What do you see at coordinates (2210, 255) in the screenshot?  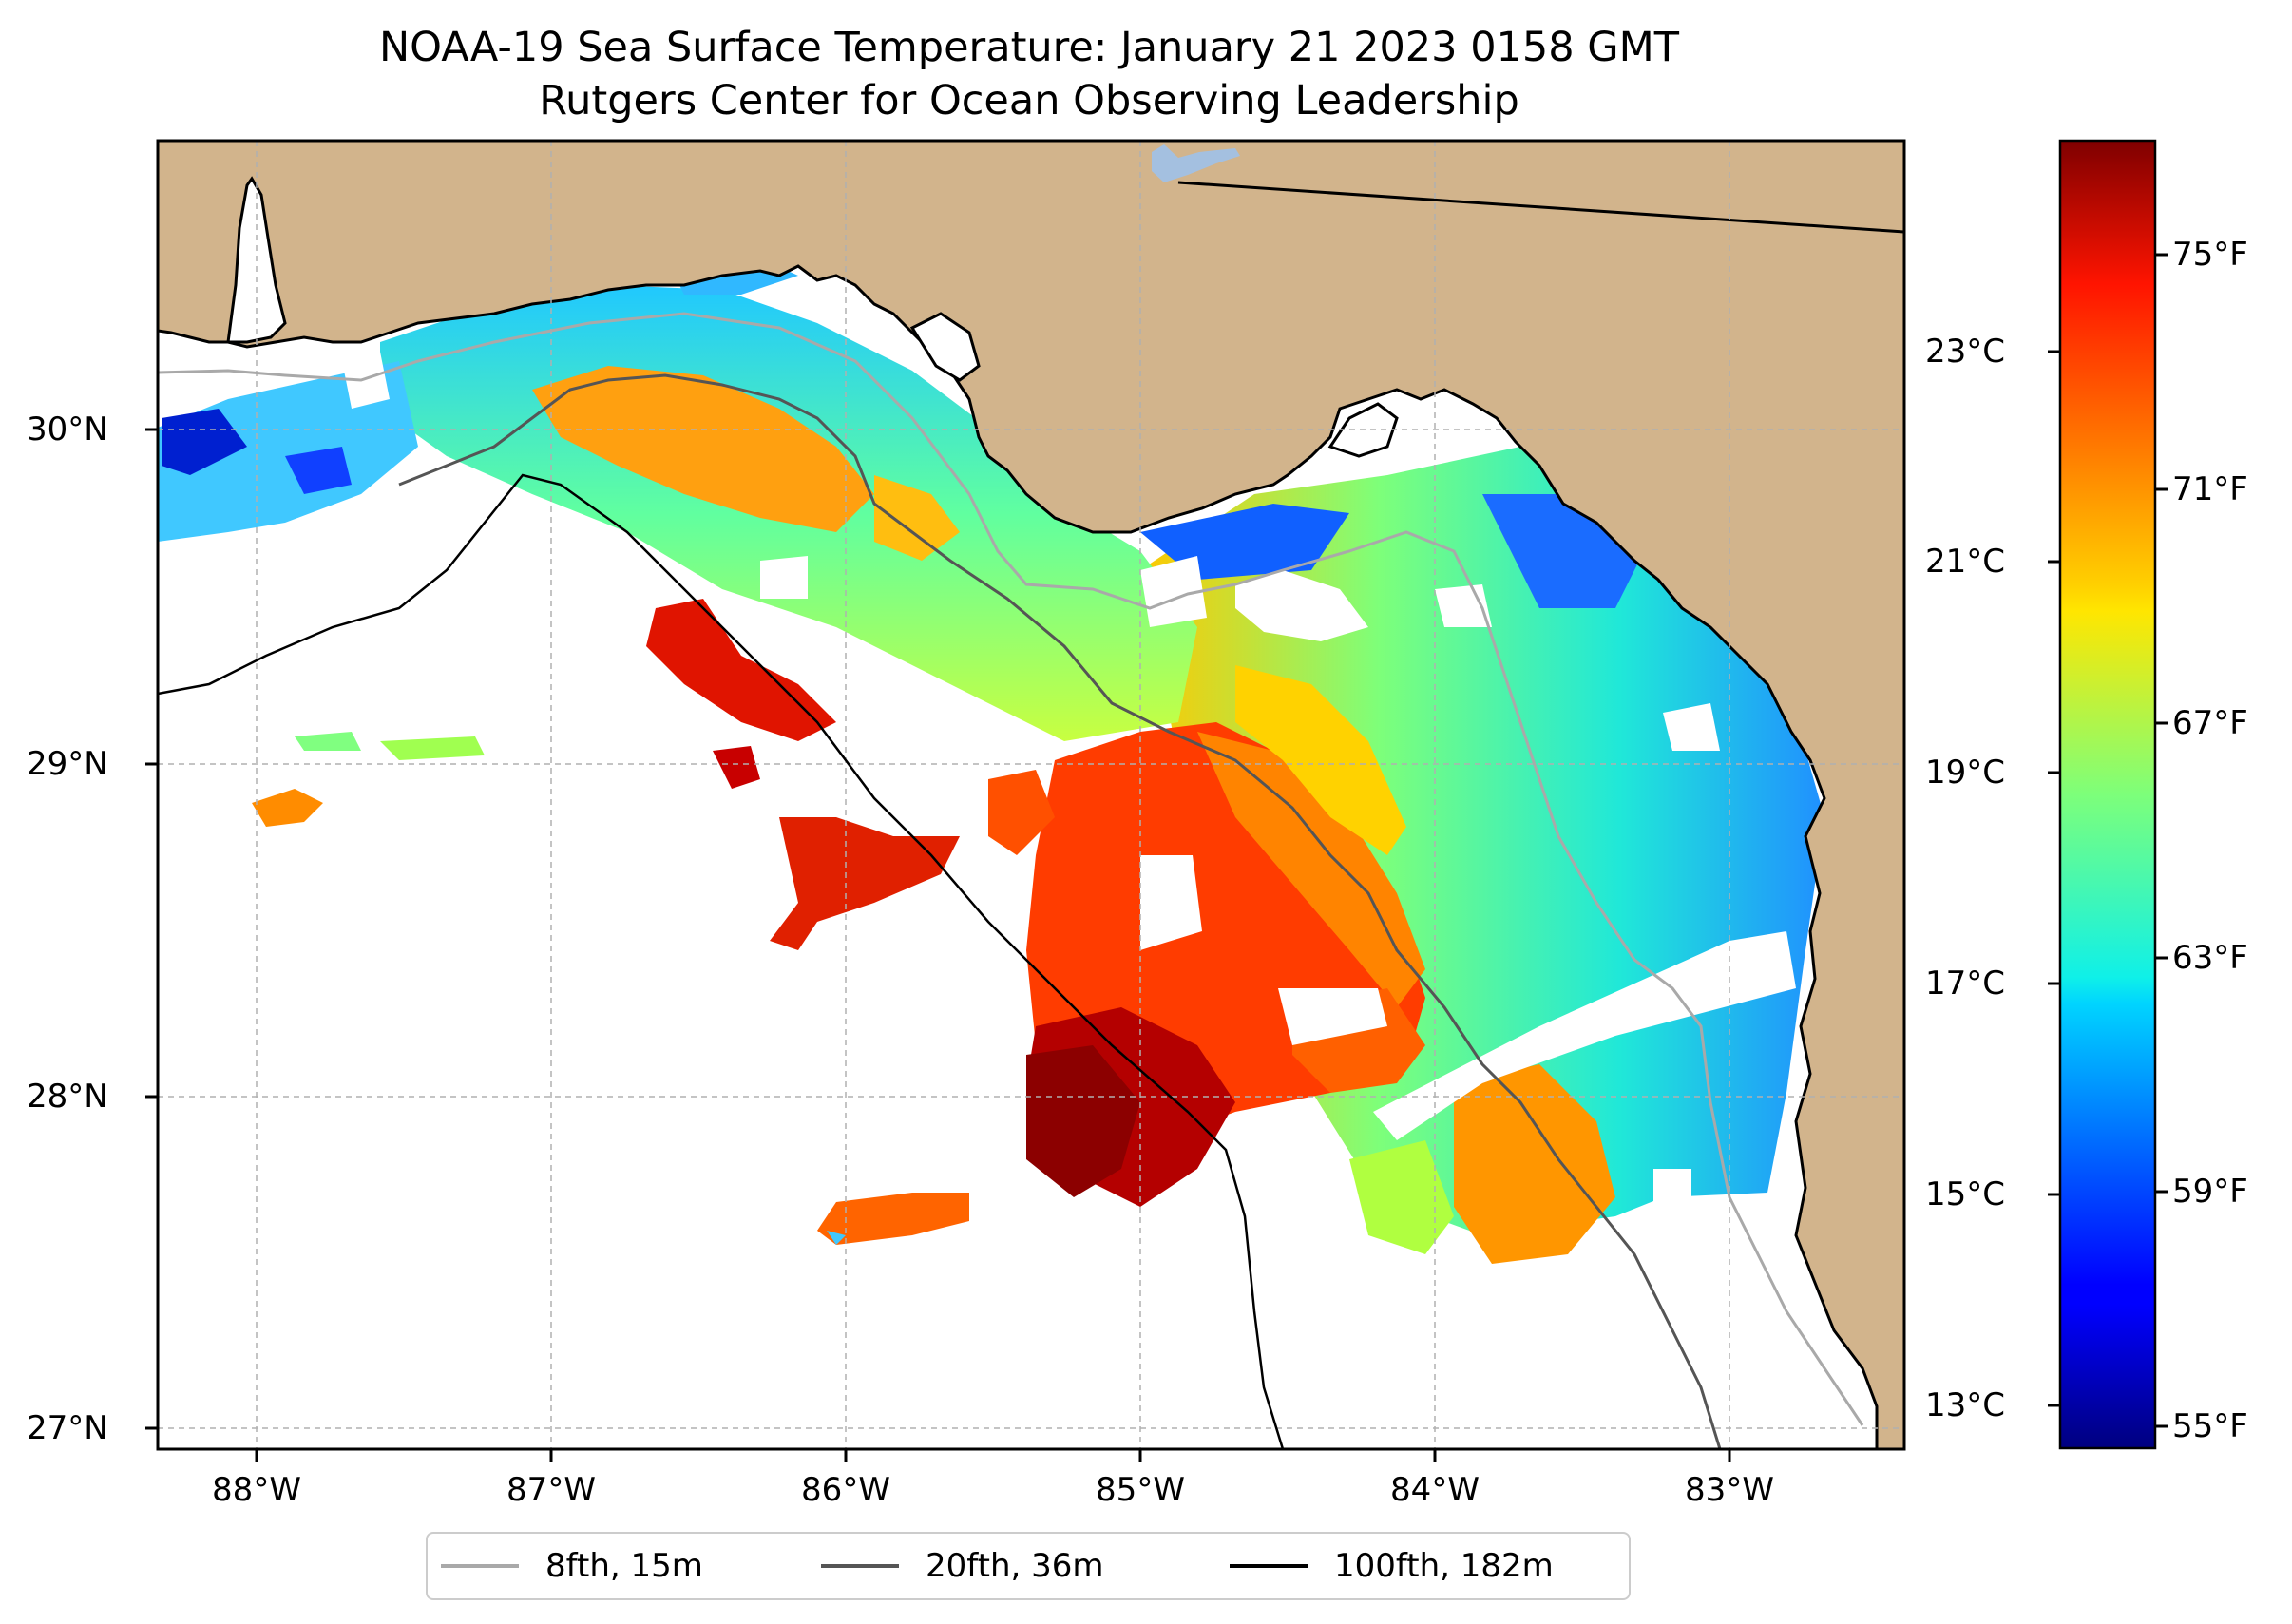 I see `colorbar-f-75: 75°F` at bounding box center [2210, 255].